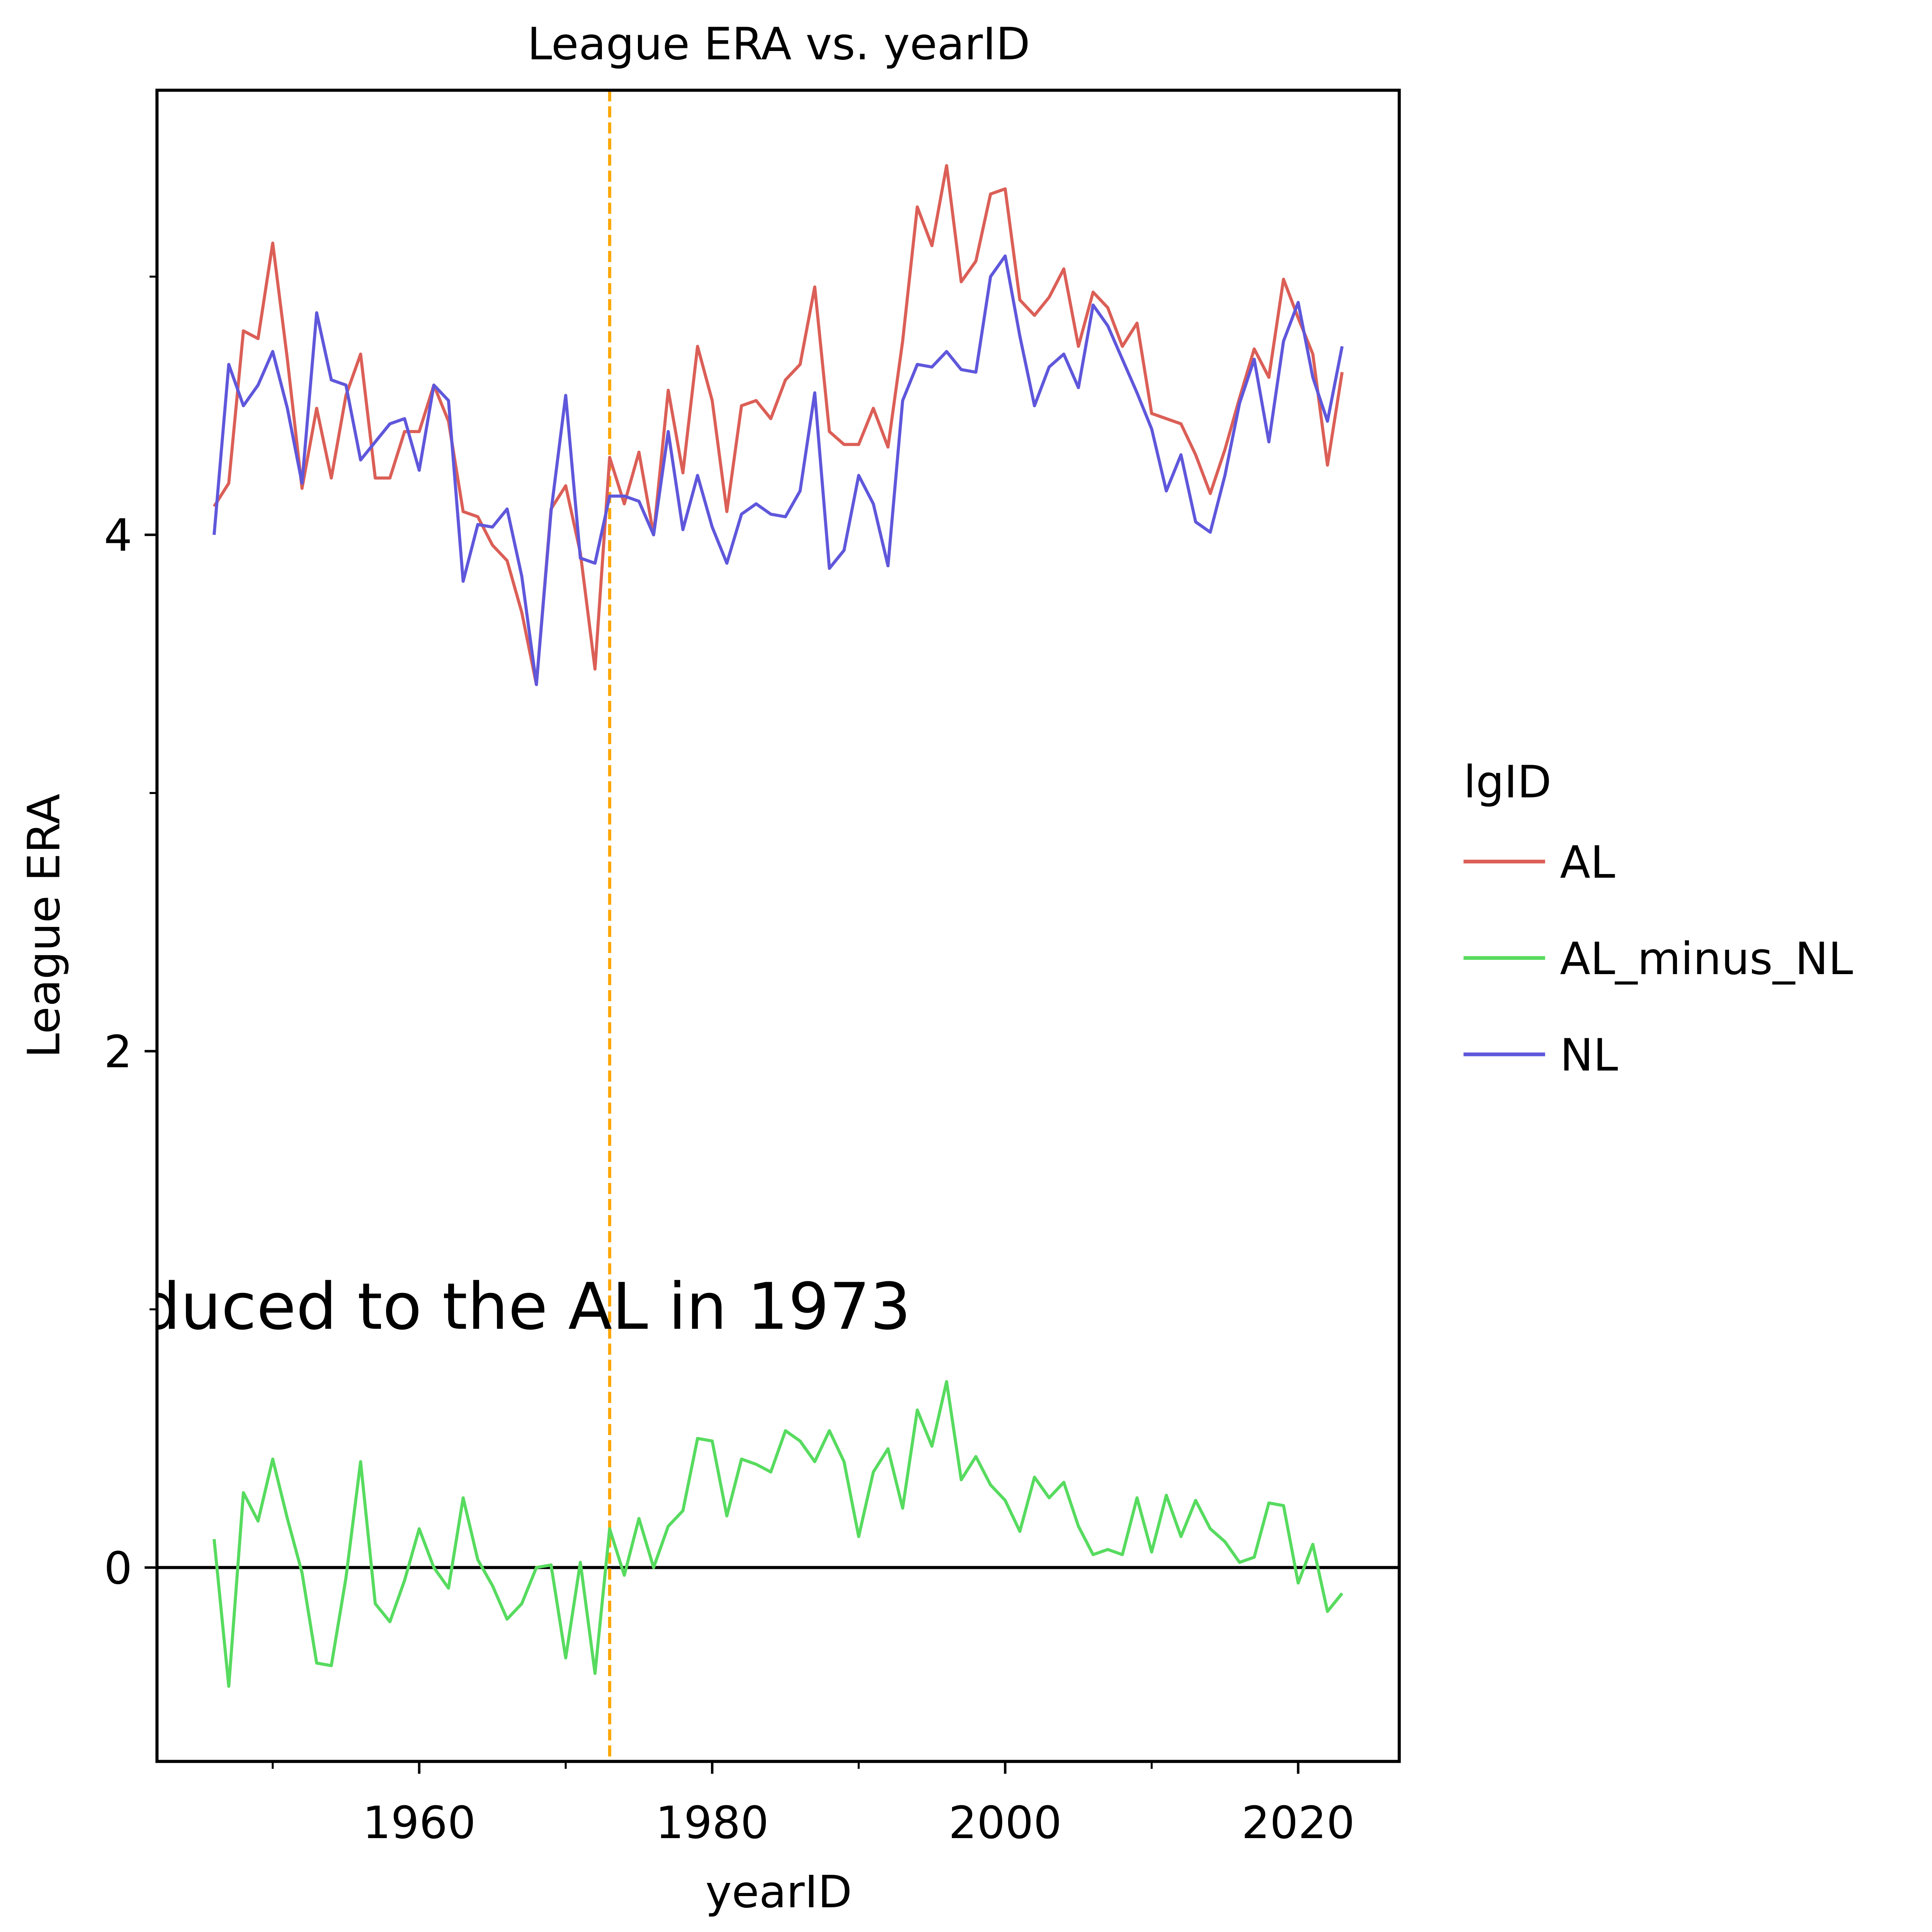 This screenshot has width=1932, height=1932. What do you see at coordinates (118, 536) in the screenshot?
I see `y-tick-label: 4` at bounding box center [118, 536].